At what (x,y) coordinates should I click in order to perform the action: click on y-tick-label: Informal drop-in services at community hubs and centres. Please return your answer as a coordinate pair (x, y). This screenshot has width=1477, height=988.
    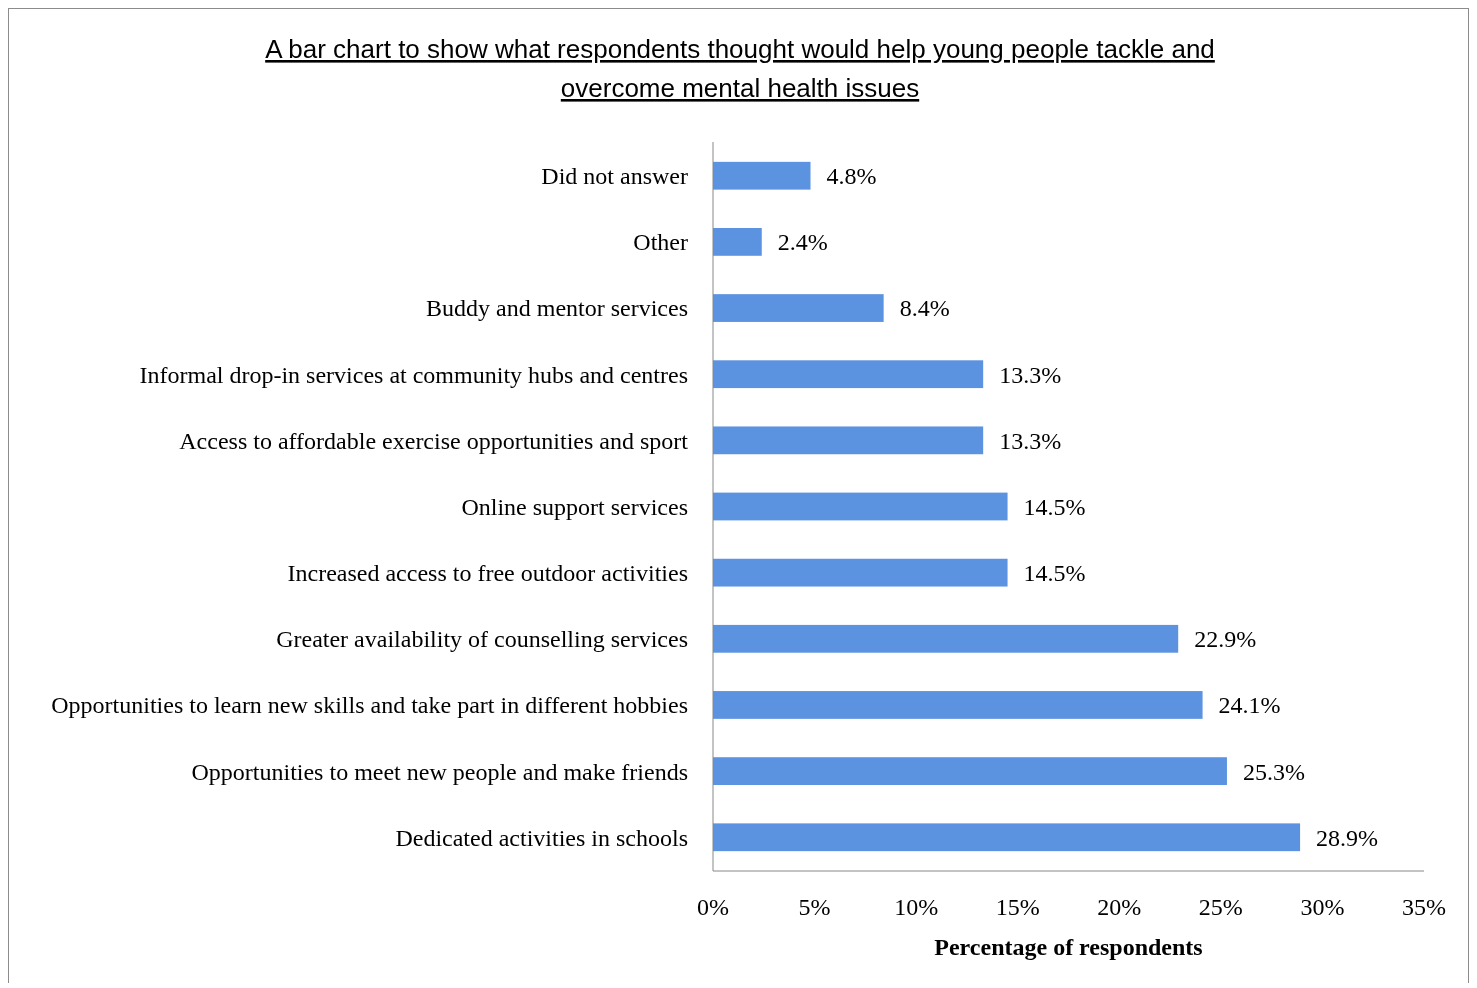
    Looking at the image, I should click on (413, 374).